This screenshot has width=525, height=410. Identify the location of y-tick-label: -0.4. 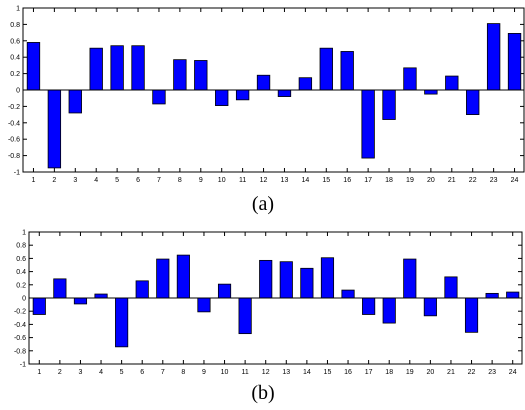
(14, 123).